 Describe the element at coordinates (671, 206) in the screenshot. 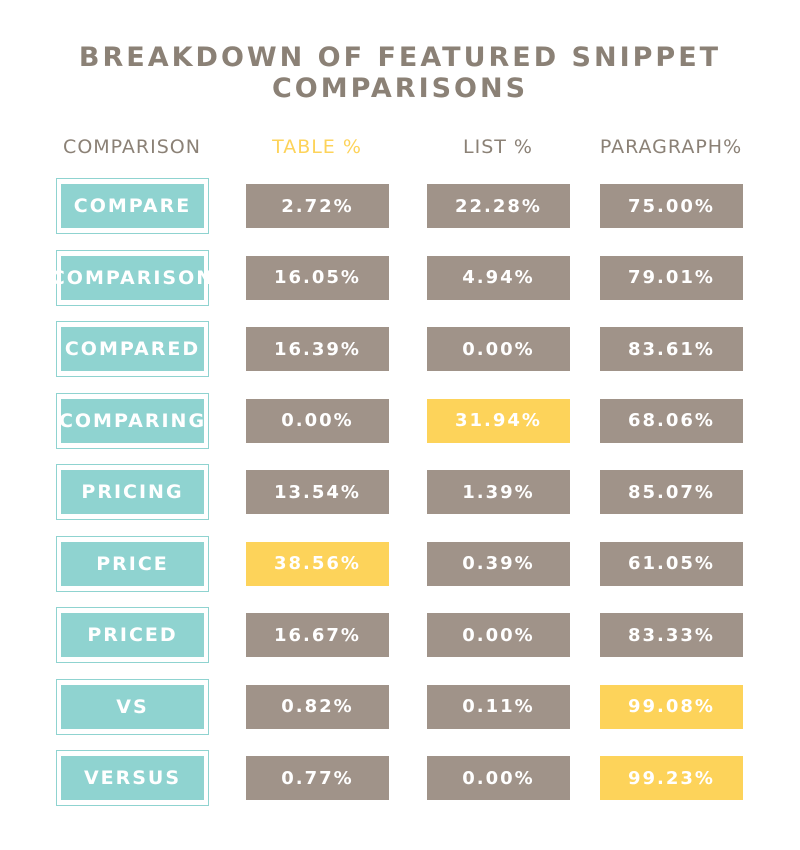

I see `value-cell: 75.00%` at that location.